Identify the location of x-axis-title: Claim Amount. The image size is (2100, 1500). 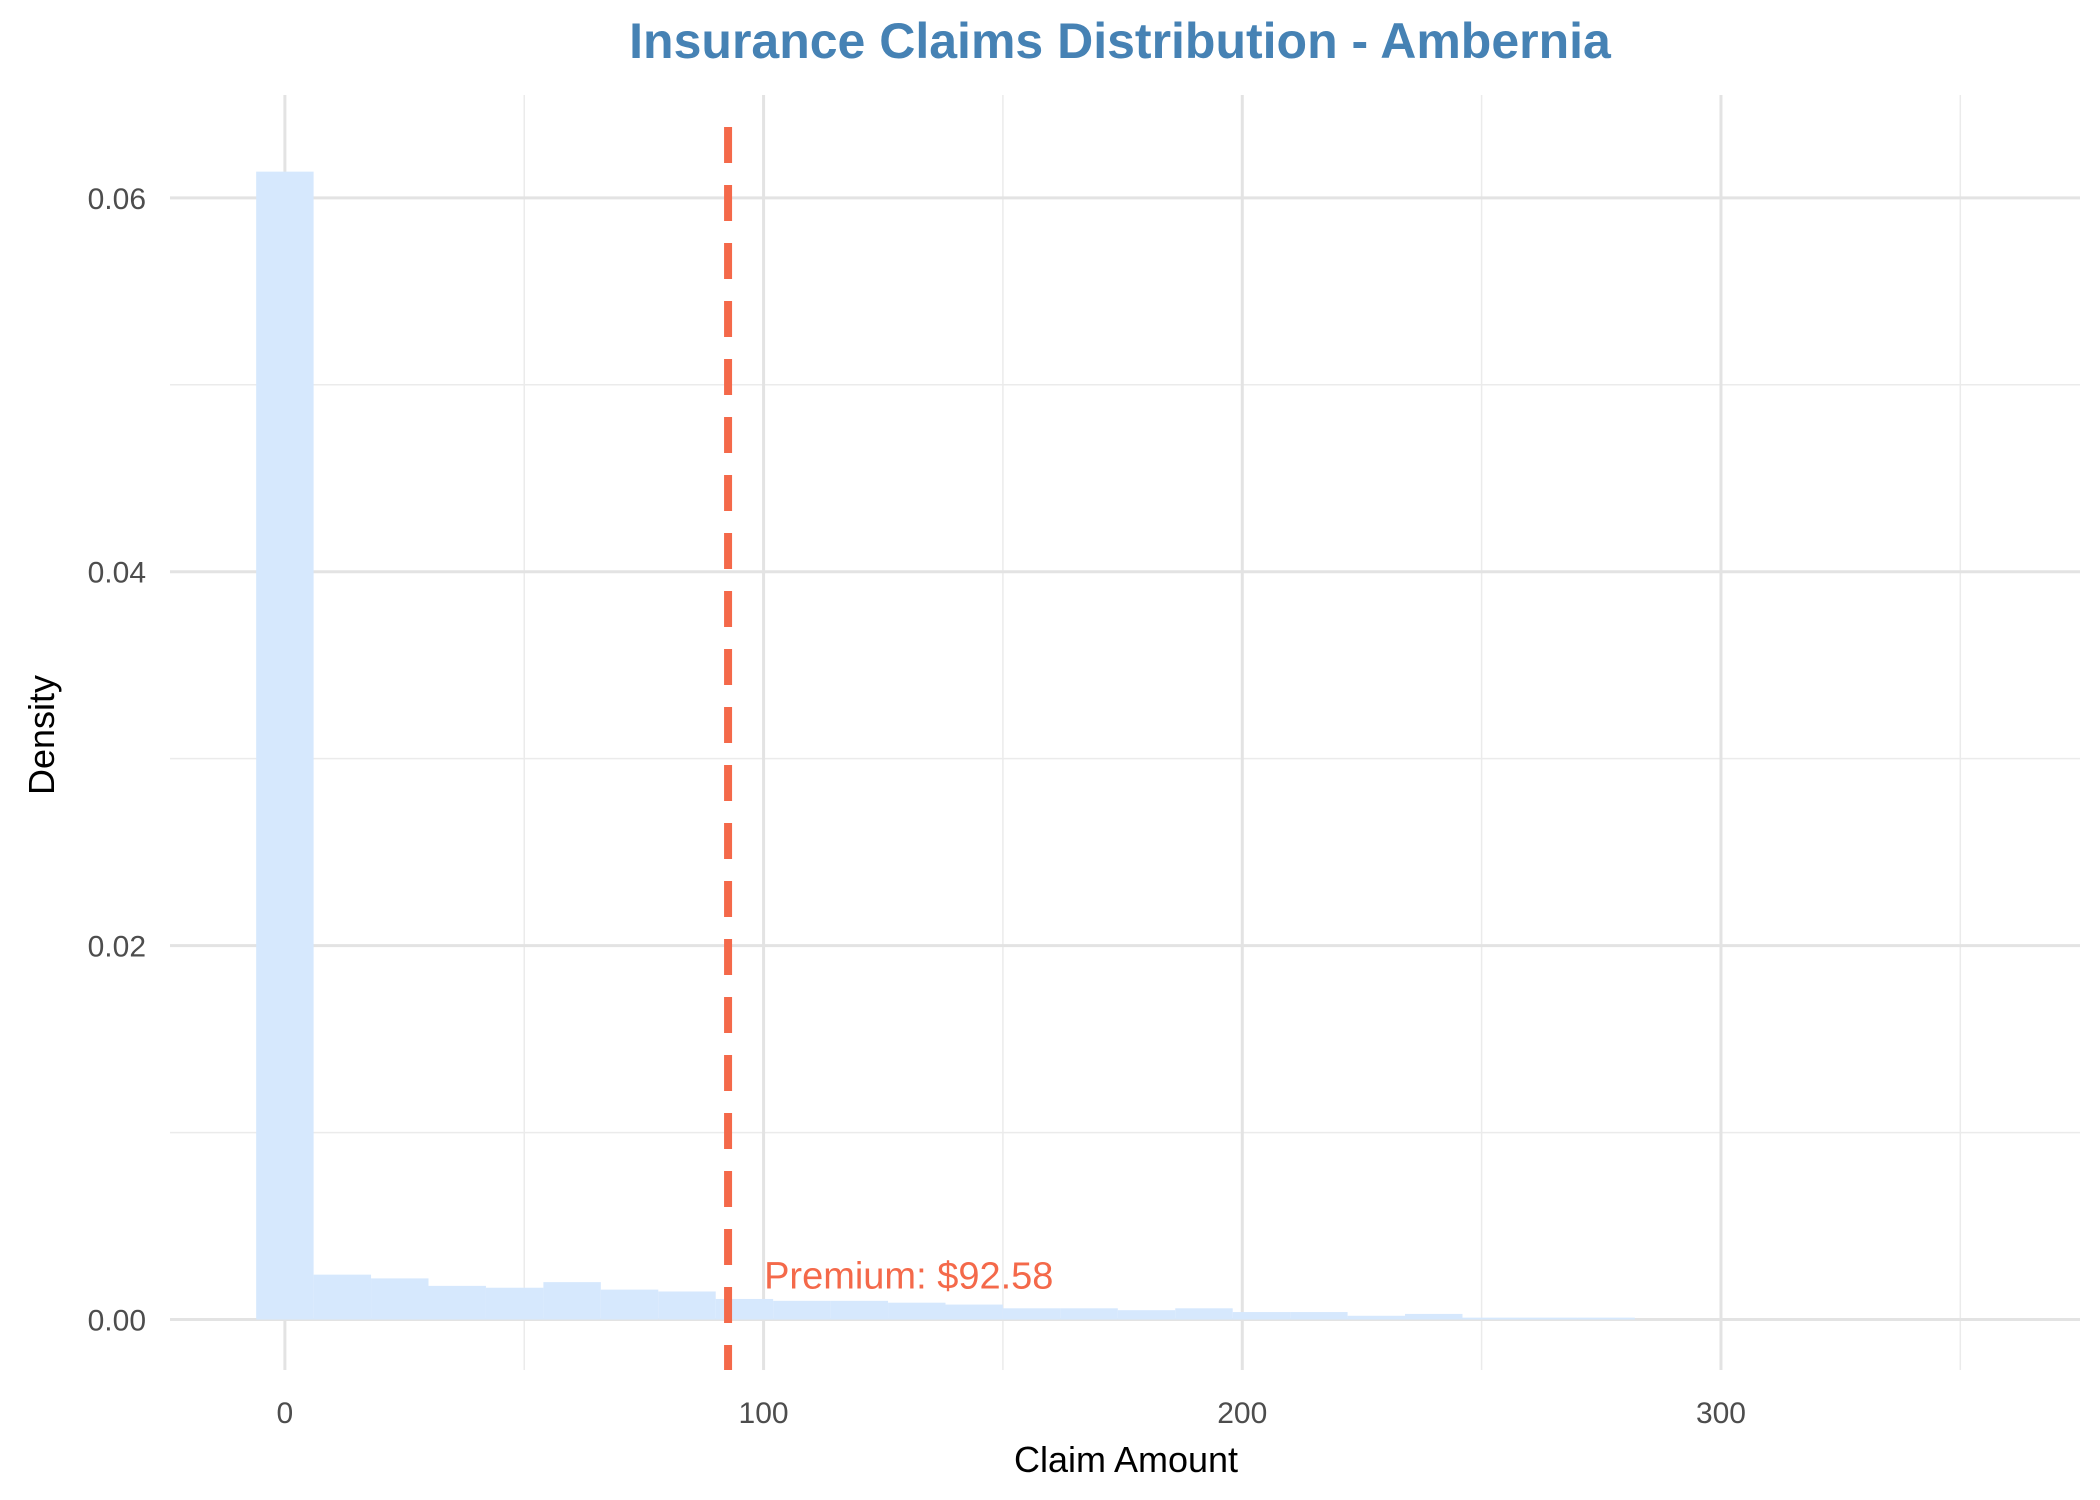
(1126, 1459).